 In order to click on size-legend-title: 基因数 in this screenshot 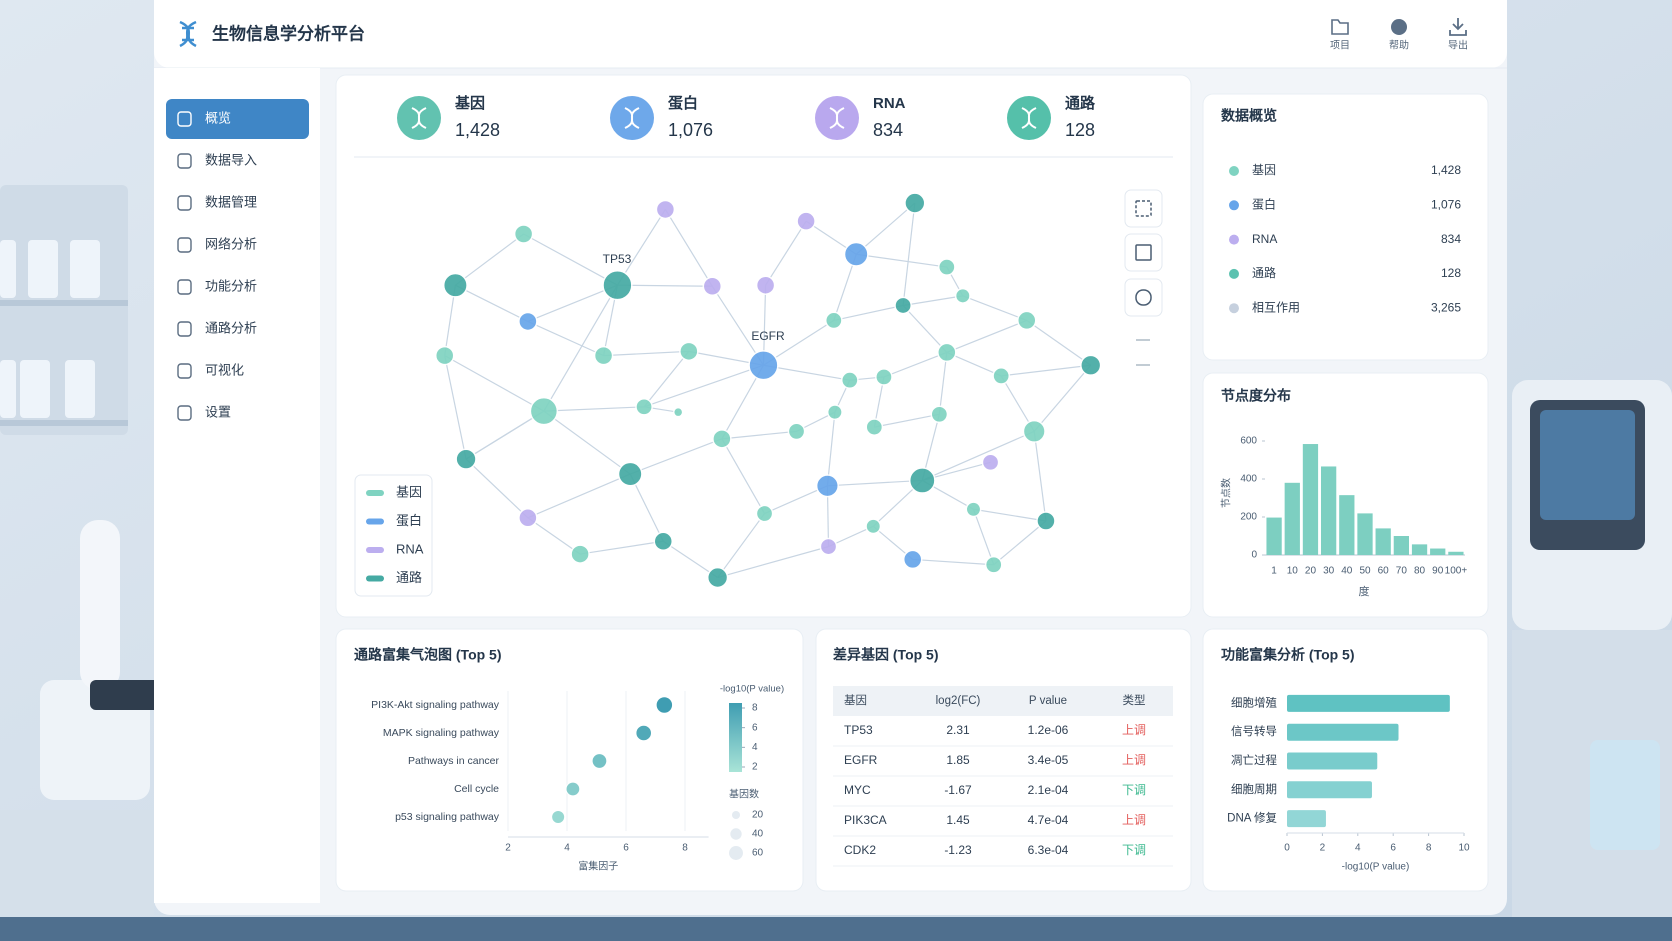, I will do `click(744, 794)`.